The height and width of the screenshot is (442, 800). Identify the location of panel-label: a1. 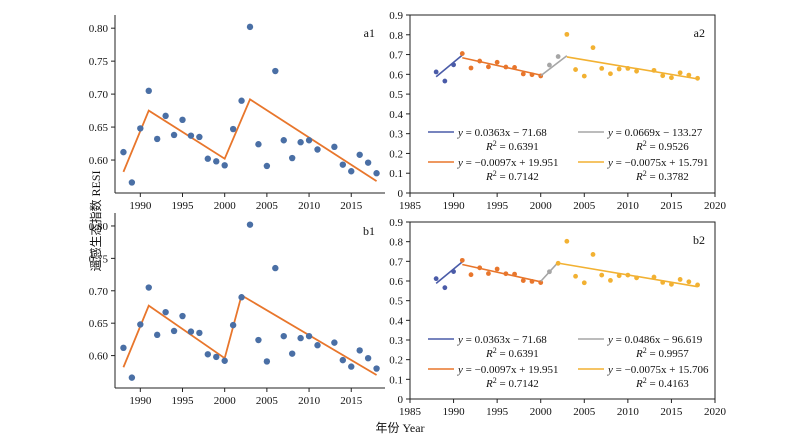
(369, 33).